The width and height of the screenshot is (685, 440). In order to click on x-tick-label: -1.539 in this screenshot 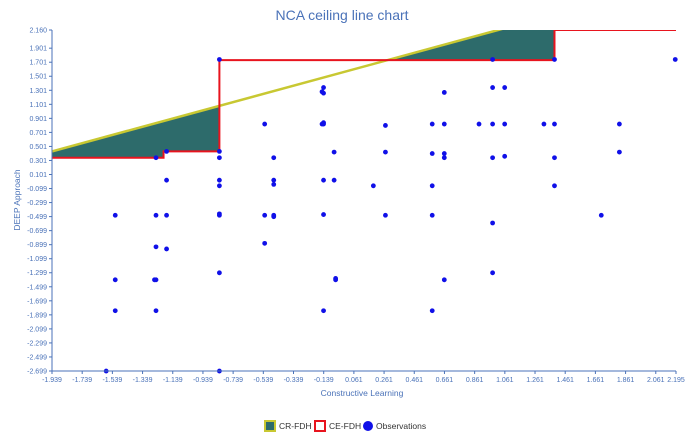, I will do `click(112, 380)`.